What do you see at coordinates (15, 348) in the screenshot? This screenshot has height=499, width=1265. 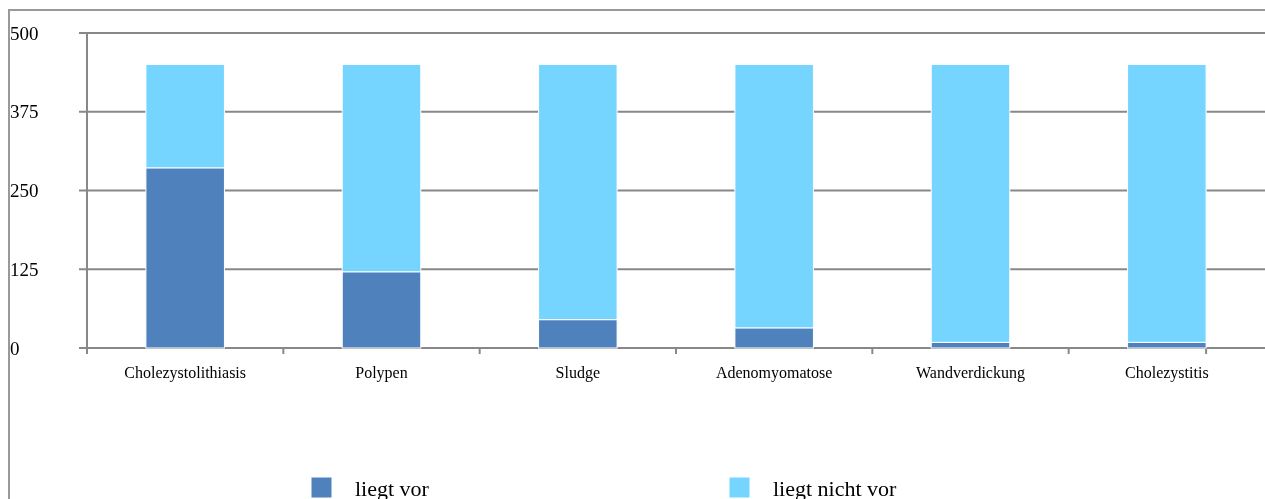 I see `y-tick-label: 0` at bounding box center [15, 348].